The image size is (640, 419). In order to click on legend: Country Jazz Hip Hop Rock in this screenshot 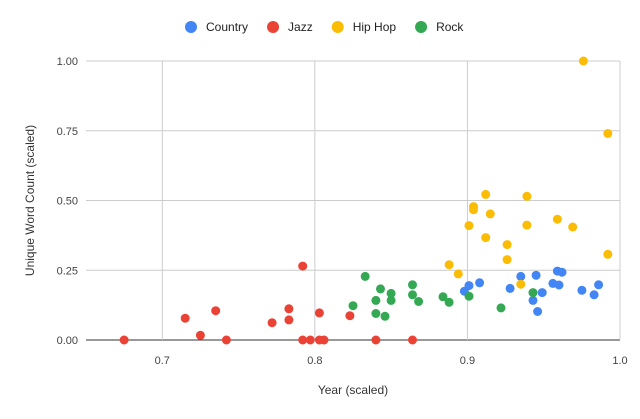, I will do `click(324, 27)`.